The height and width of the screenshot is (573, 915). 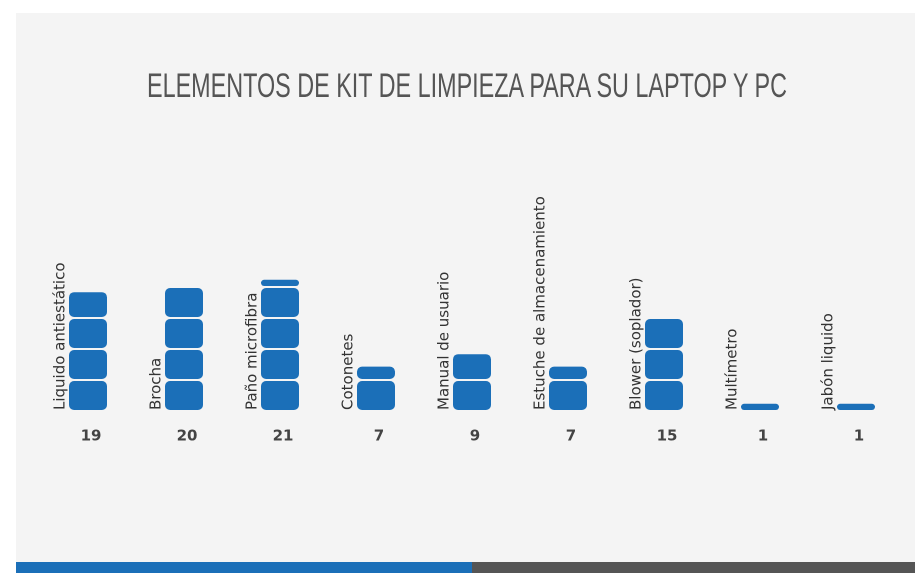 What do you see at coordinates (91, 436) in the screenshot?
I see `value-label: 19` at bounding box center [91, 436].